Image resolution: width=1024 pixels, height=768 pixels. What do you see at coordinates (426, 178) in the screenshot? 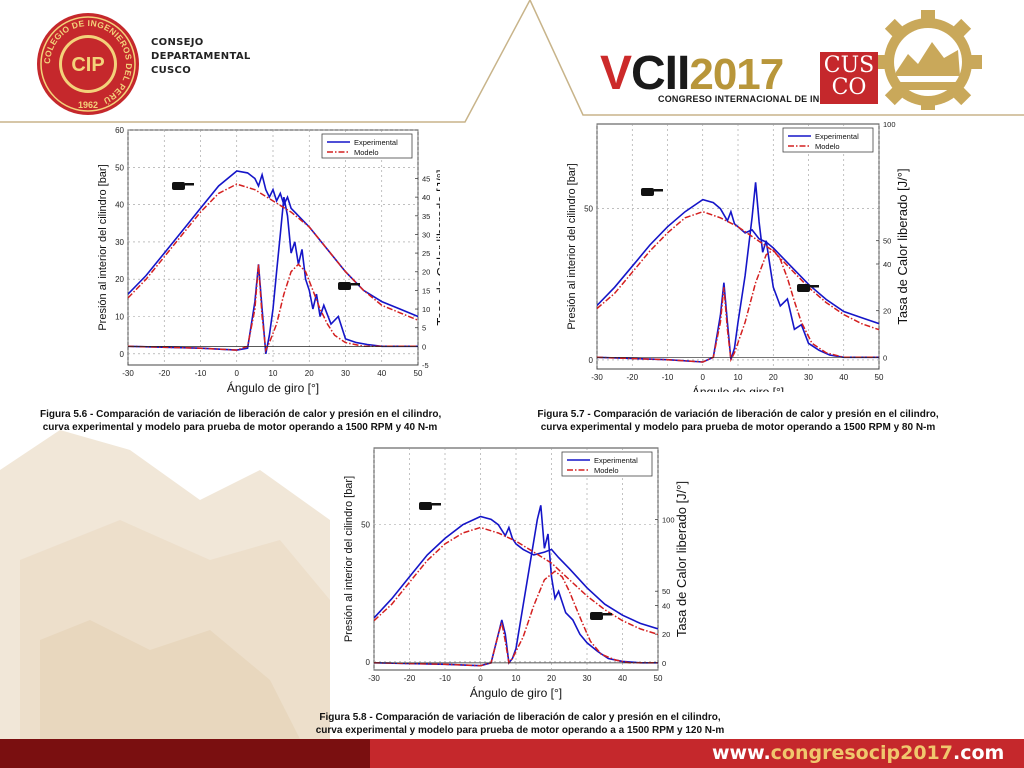
I see `y2-tick-label: 45` at bounding box center [426, 178].